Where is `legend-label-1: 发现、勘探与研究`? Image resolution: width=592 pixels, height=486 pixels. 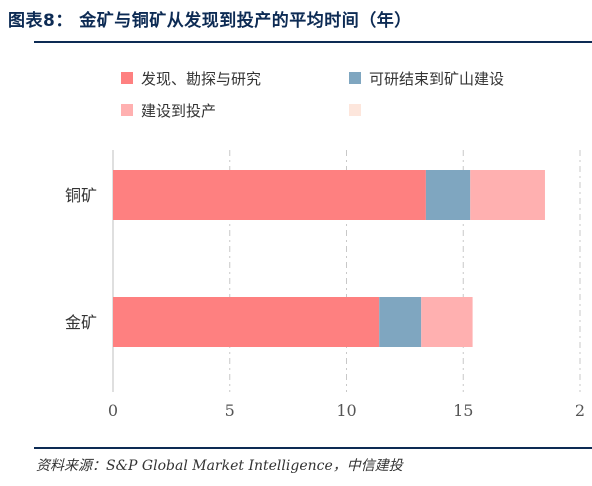
legend-label-1: 发现、勘探与研究 is located at coordinates (201, 79).